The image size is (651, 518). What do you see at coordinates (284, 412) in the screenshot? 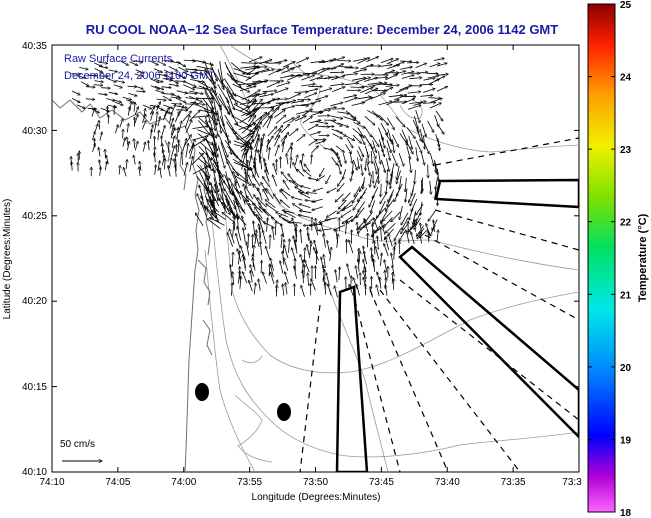
I see `radar-site-marker` at bounding box center [284, 412].